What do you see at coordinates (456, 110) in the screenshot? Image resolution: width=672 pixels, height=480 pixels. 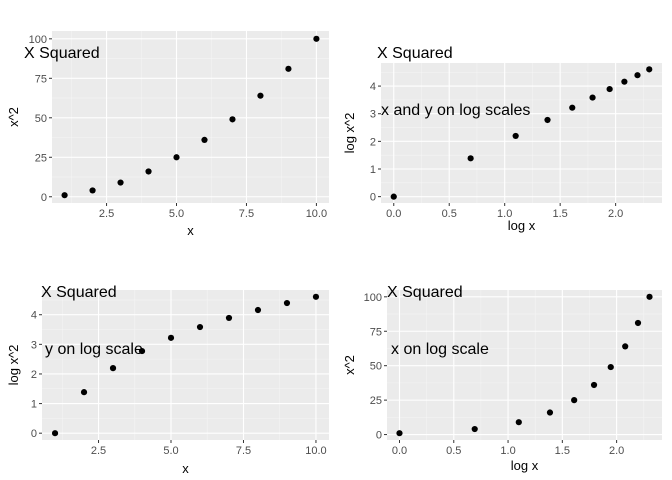 I see `panel-2-subtitle-text: x and y on log scales` at bounding box center [456, 110].